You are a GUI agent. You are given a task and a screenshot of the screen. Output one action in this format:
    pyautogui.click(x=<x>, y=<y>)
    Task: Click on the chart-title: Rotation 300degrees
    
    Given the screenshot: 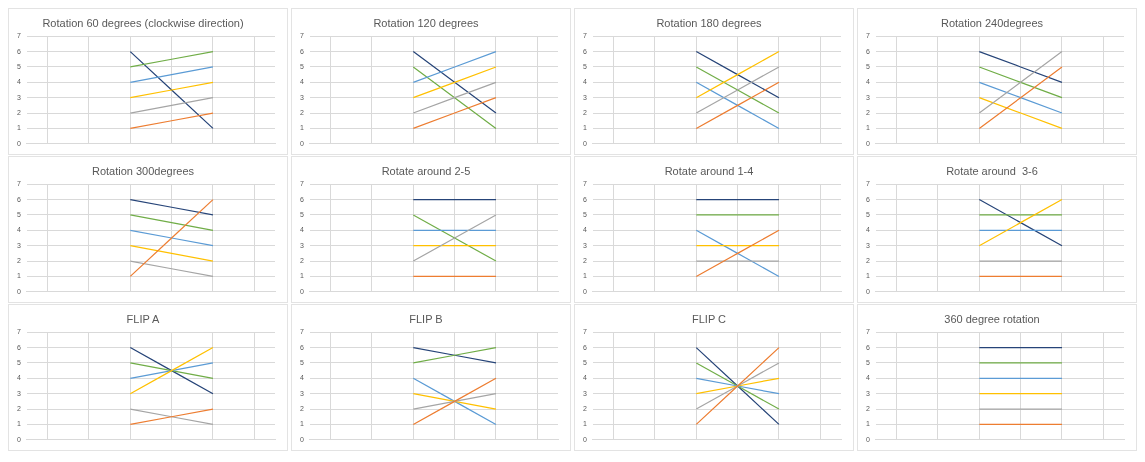 What is the action you would take?
    pyautogui.click(x=143, y=170)
    